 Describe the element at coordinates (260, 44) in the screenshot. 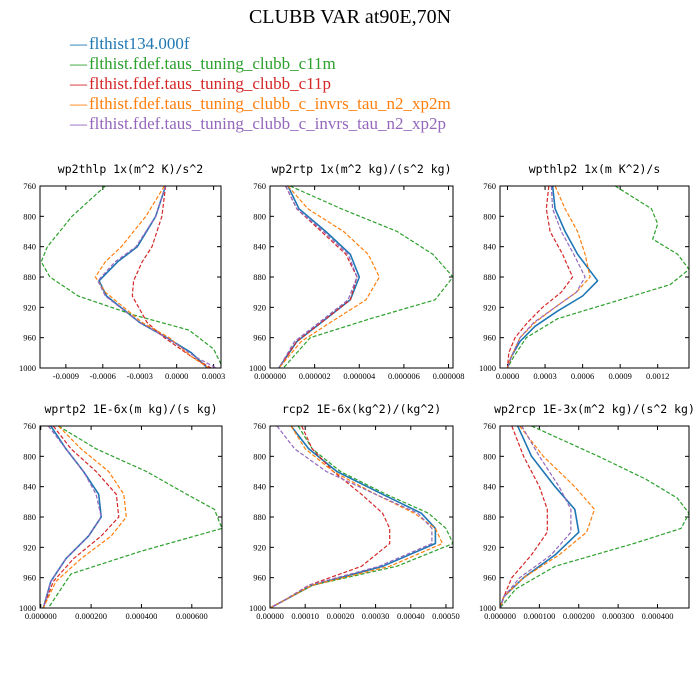

I see `legend-item: — flthist134.000f` at that location.